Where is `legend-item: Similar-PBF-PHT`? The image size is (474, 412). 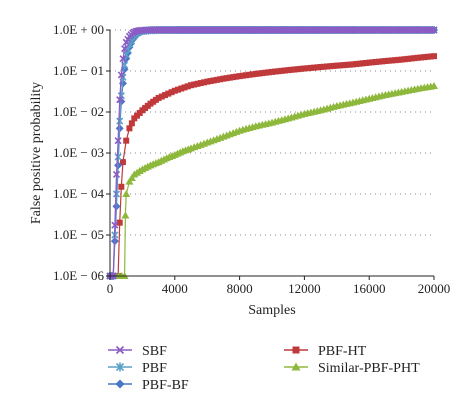 legend-item: Similar-PBF-PHT is located at coordinates (352, 368).